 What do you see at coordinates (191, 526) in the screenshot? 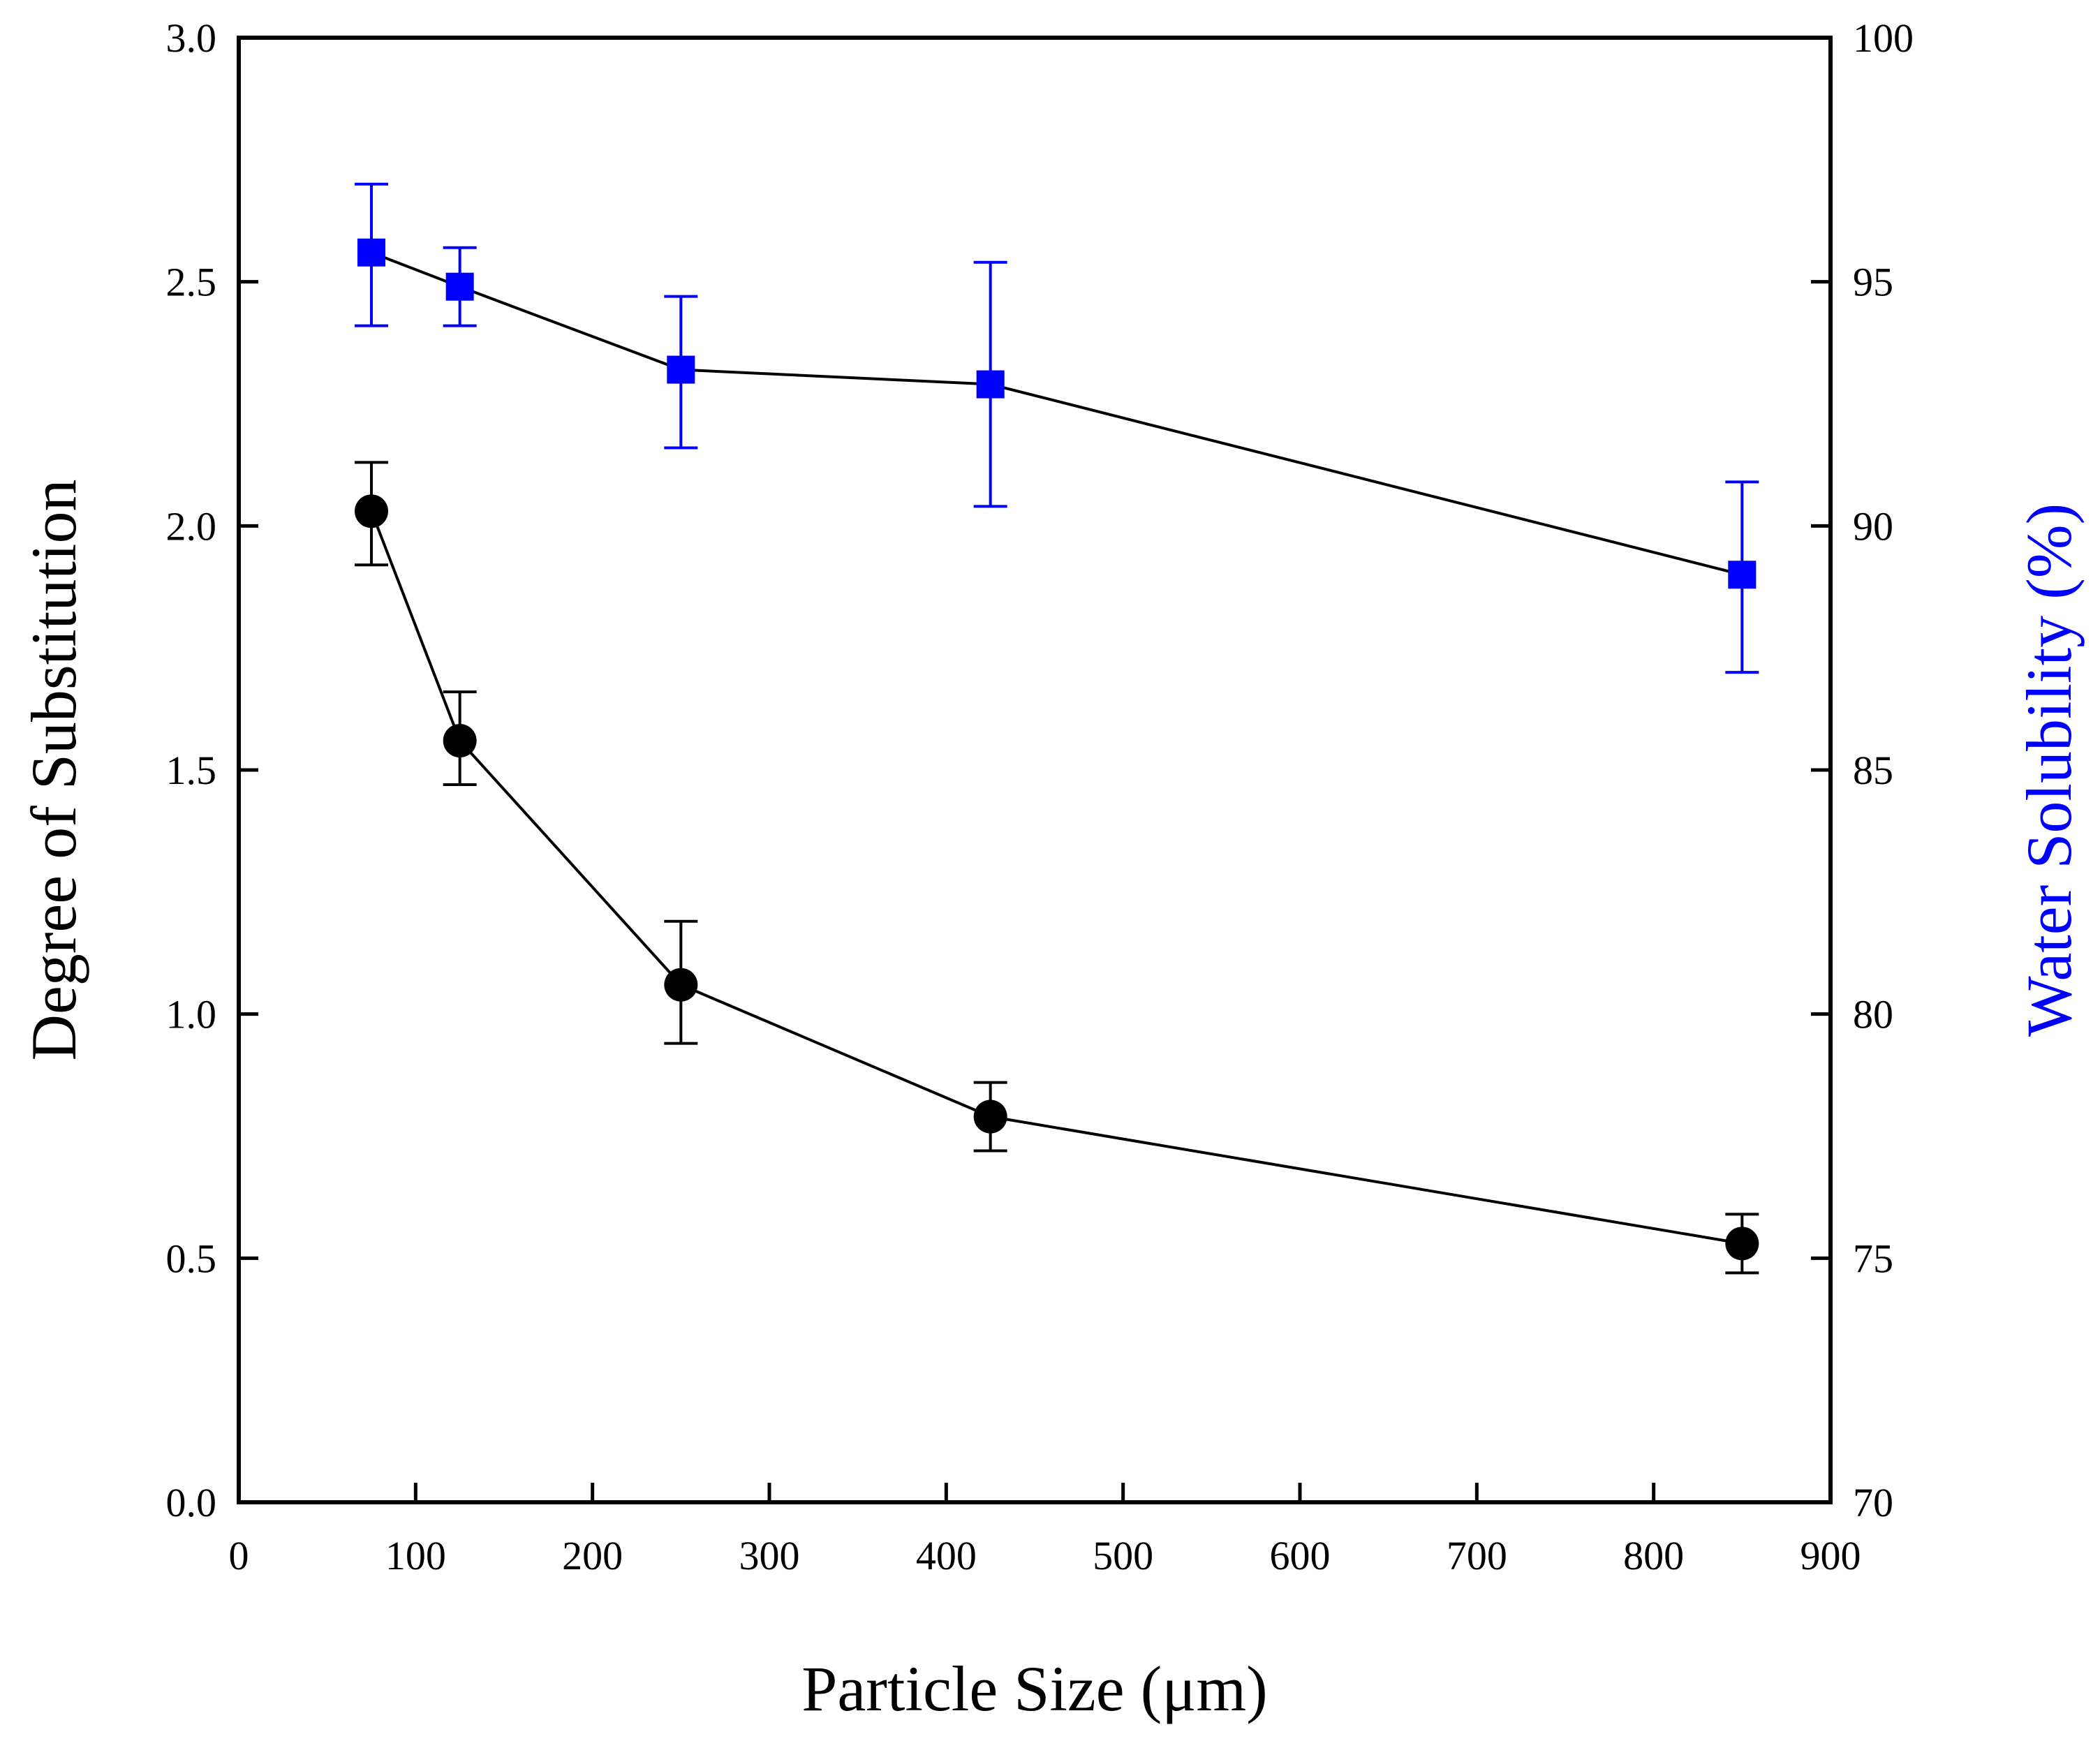
I see `y-tick-label: 2.0` at bounding box center [191, 526].